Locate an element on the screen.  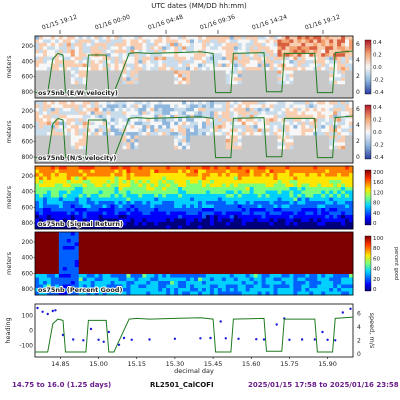
colorbar-tick-label: 0.2 is located at coordinates (377, 56).